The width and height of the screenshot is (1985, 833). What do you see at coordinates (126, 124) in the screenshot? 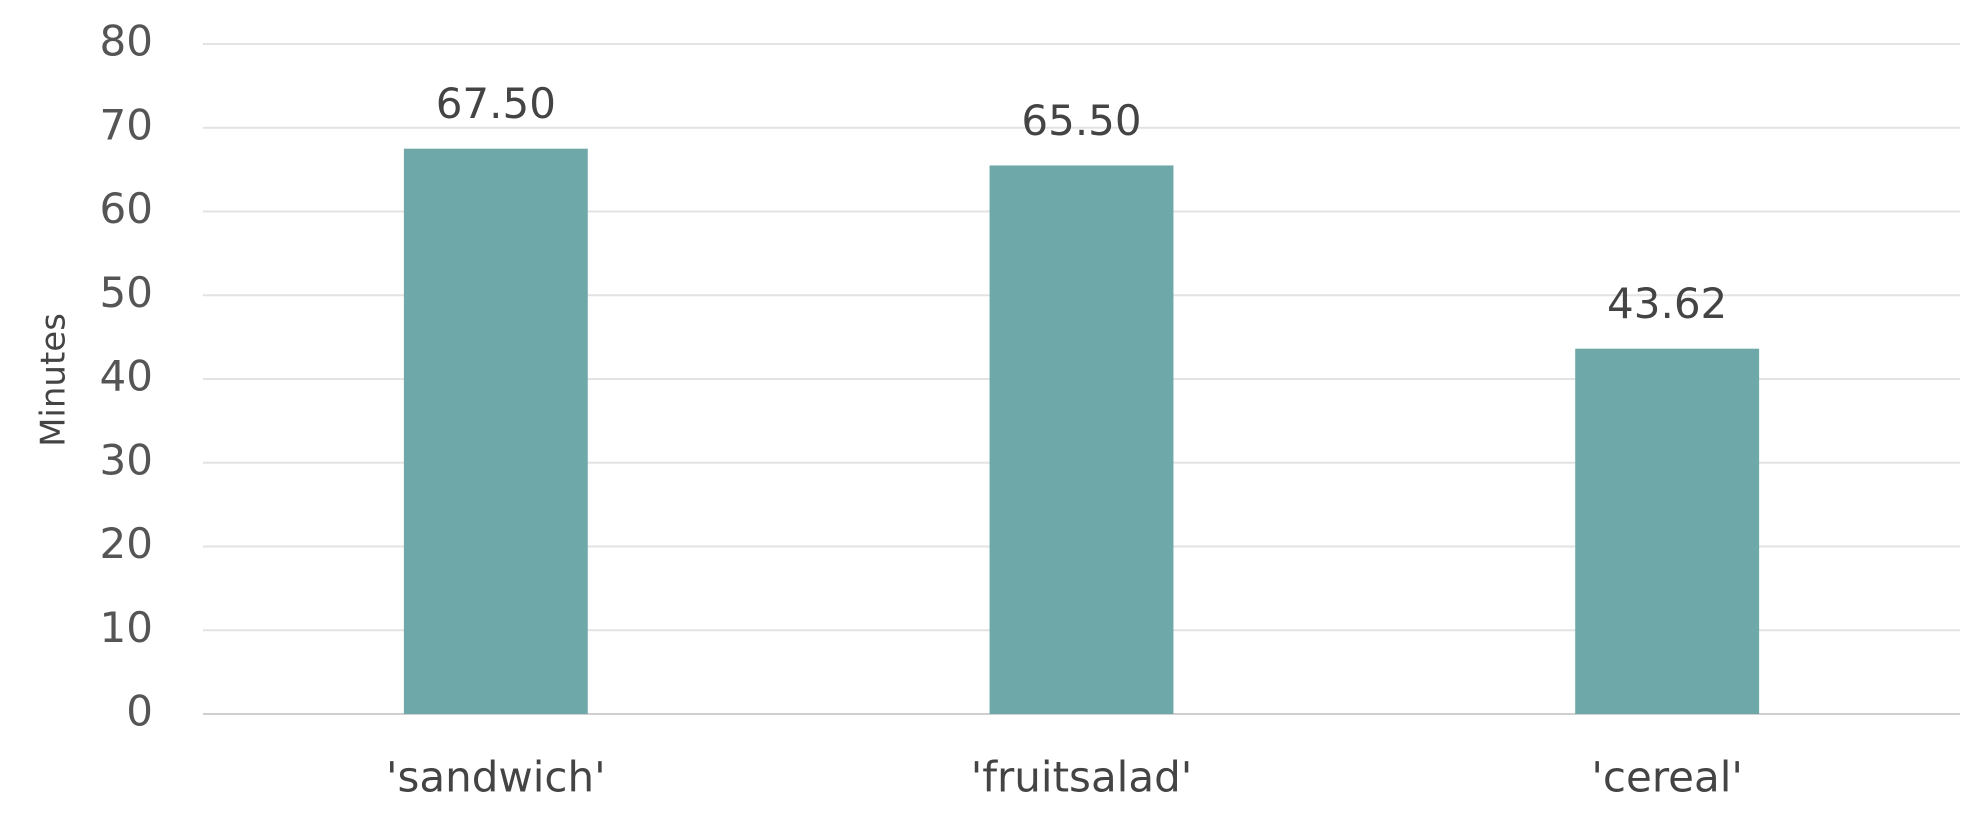
I see `y-tick-label: 70` at bounding box center [126, 124].